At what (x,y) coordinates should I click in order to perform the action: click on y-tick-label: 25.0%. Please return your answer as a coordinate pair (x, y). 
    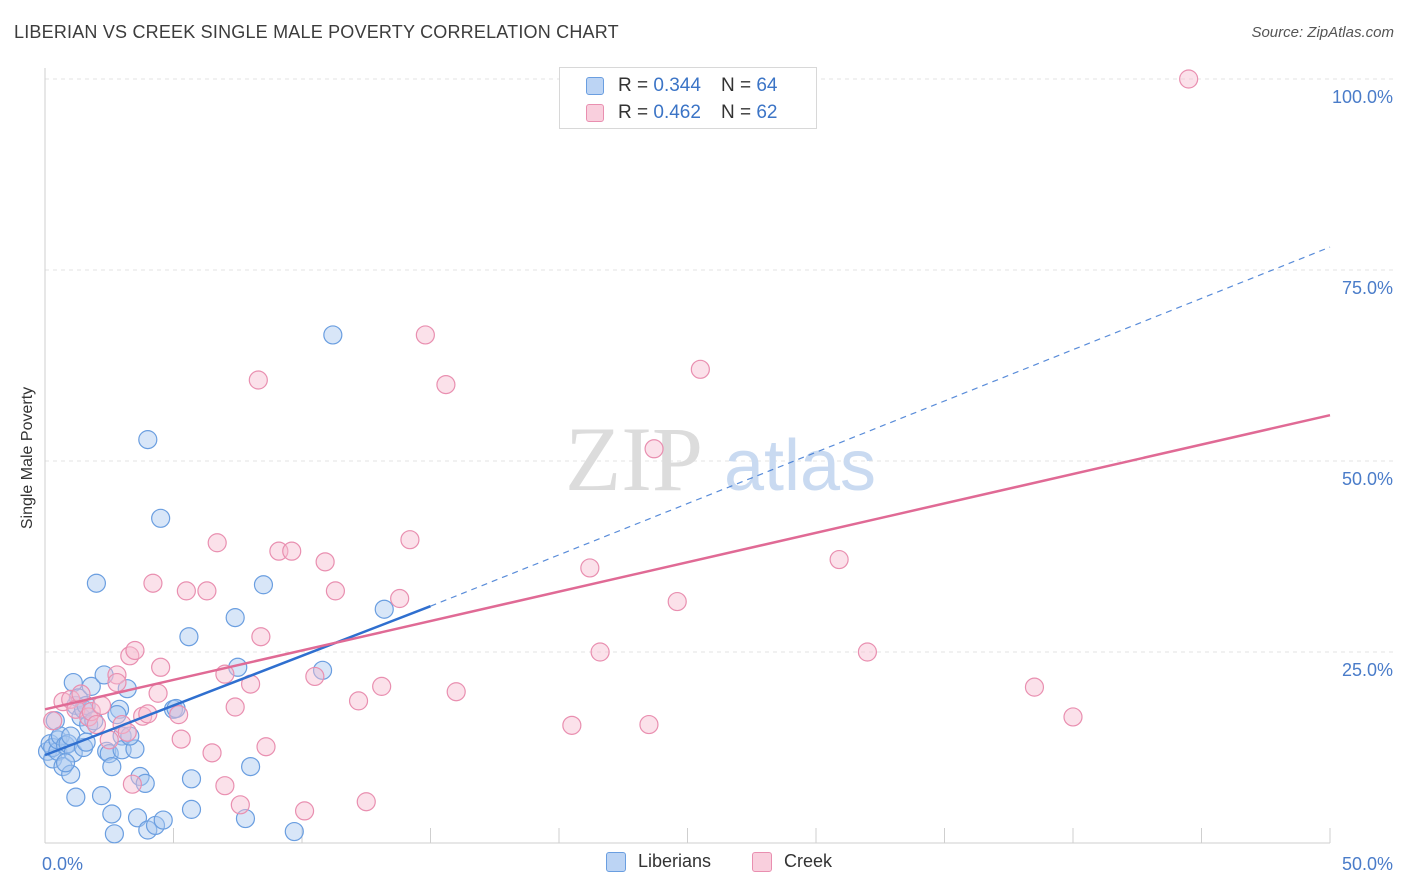
    Looking at the image, I should click on (1367, 670).